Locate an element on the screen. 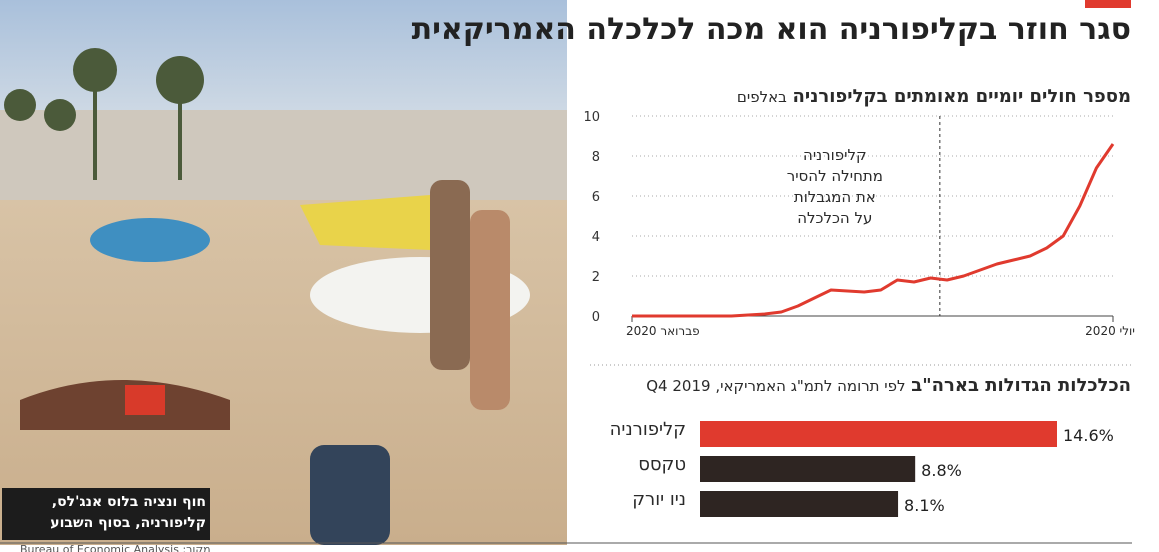  swimsuit is located at coordinates (145, 400).